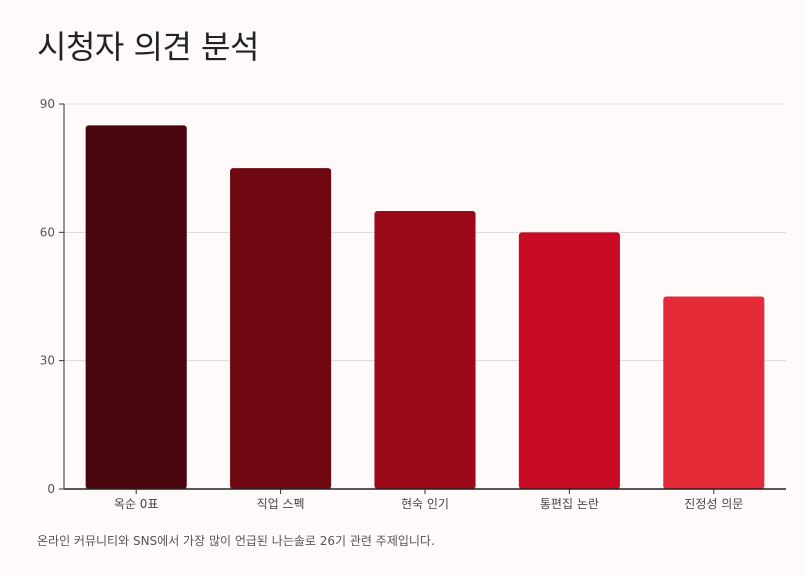 The width and height of the screenshot is (805, 576). Describe the element at coordinates (148, 47) in the screenshot. I see `chart-title: 시청자 의견 분석` at that location.